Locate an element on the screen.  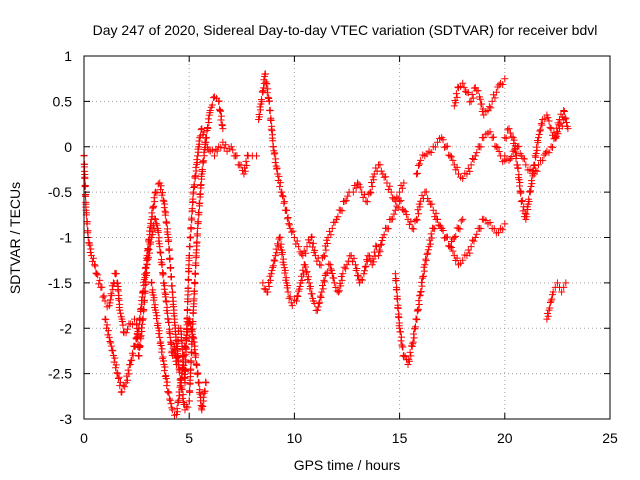
y-tick-label: 1 is located at coordinates (68, 56).